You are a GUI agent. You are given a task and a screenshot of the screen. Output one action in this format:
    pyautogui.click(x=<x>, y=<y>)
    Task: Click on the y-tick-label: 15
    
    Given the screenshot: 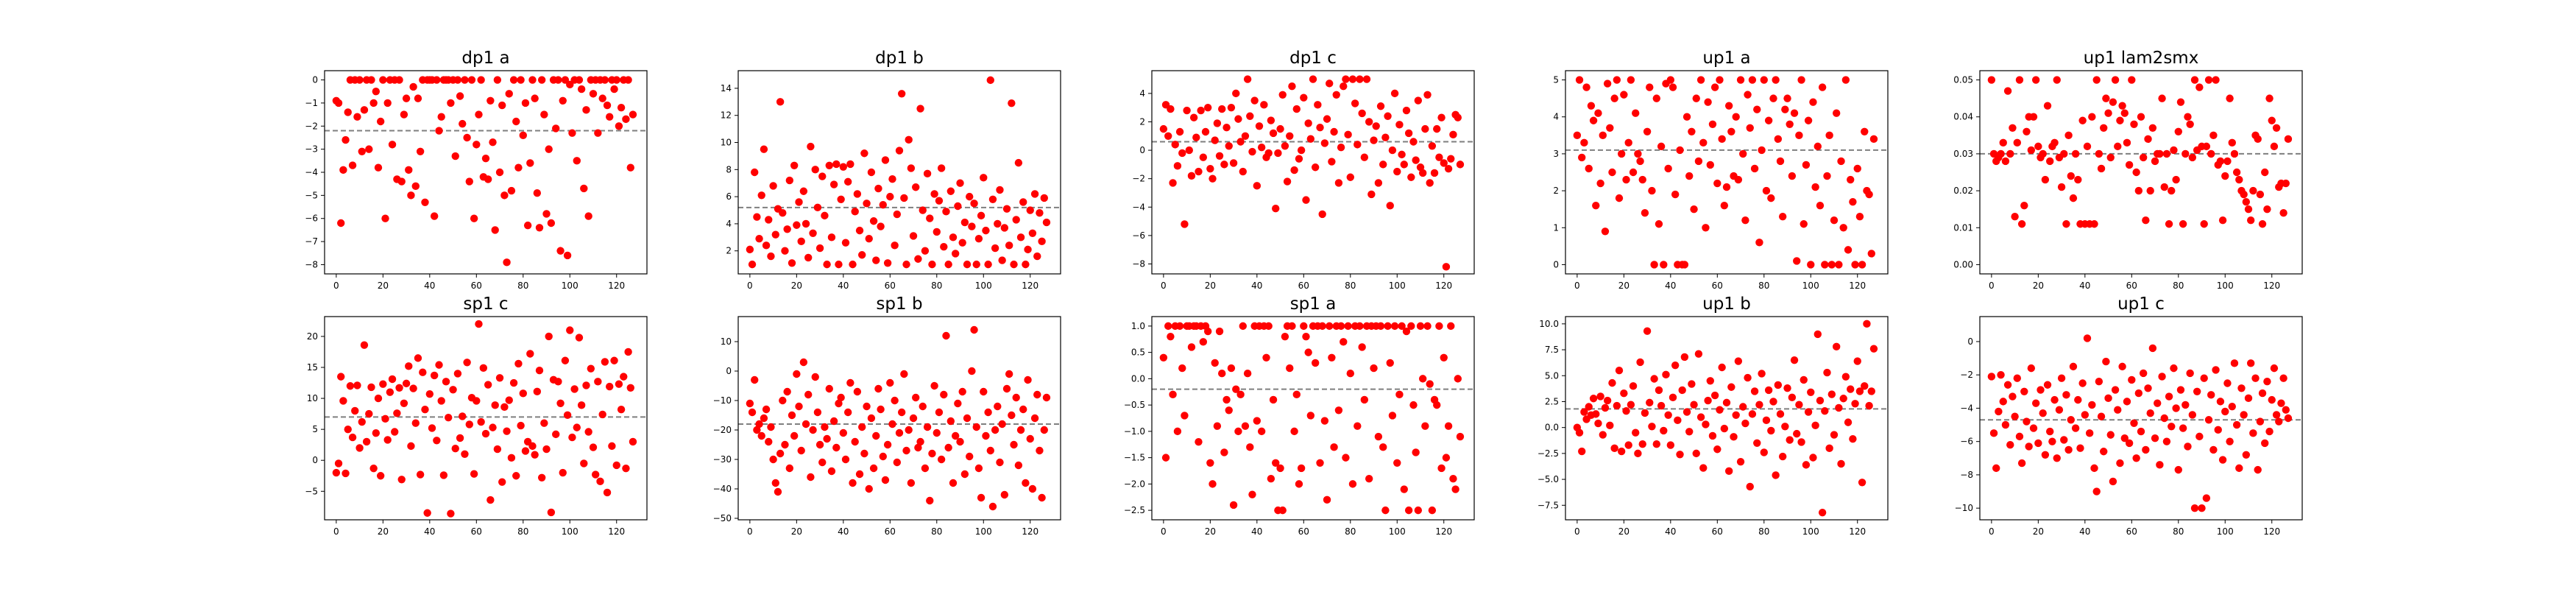 What is the action you would take?
    pyautogui.click(x=312, y=367)
    